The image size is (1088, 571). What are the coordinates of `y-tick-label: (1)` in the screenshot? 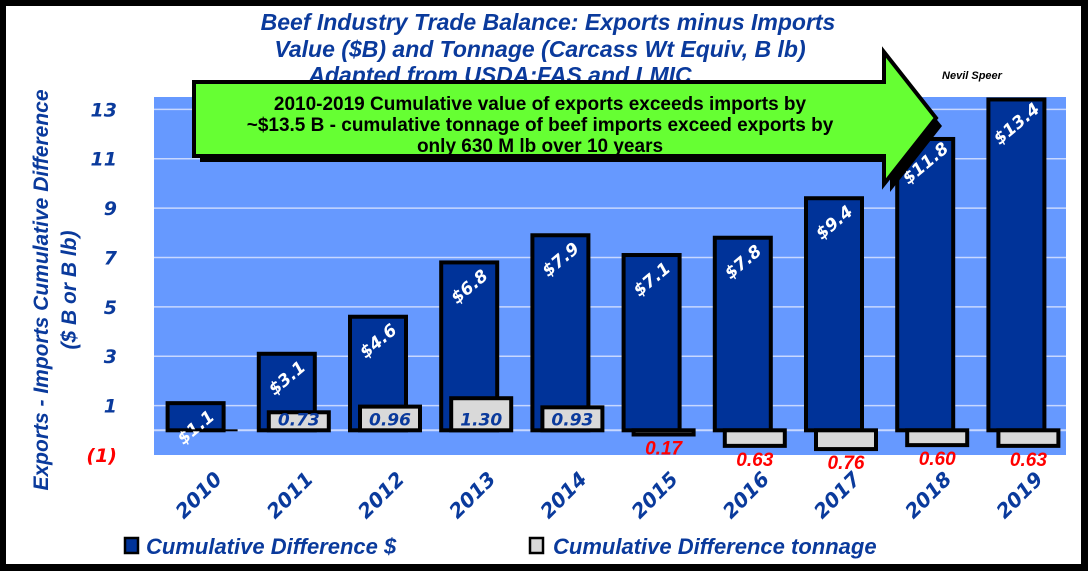 It's located at (101, 456).